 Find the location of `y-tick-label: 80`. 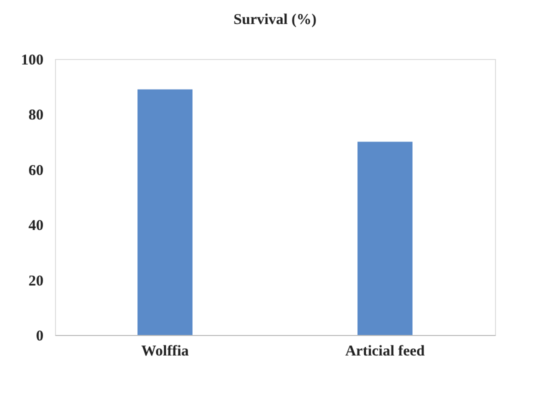

y-tick-label: 80 is located at coordinates (36, 116).